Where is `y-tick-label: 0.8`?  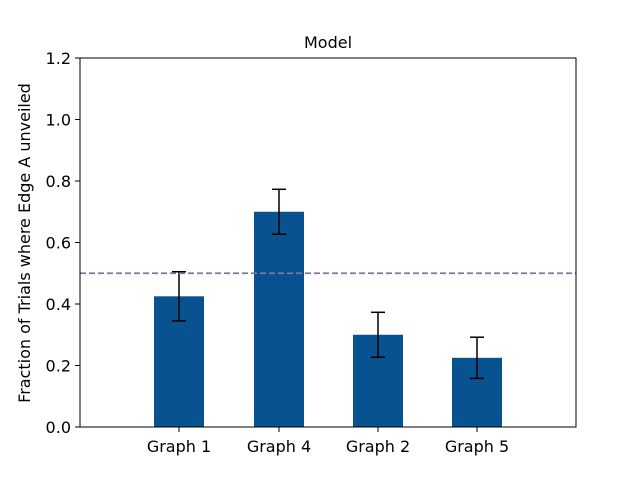
y-tick-label: 0.8 is located at coordinates (58, 181).